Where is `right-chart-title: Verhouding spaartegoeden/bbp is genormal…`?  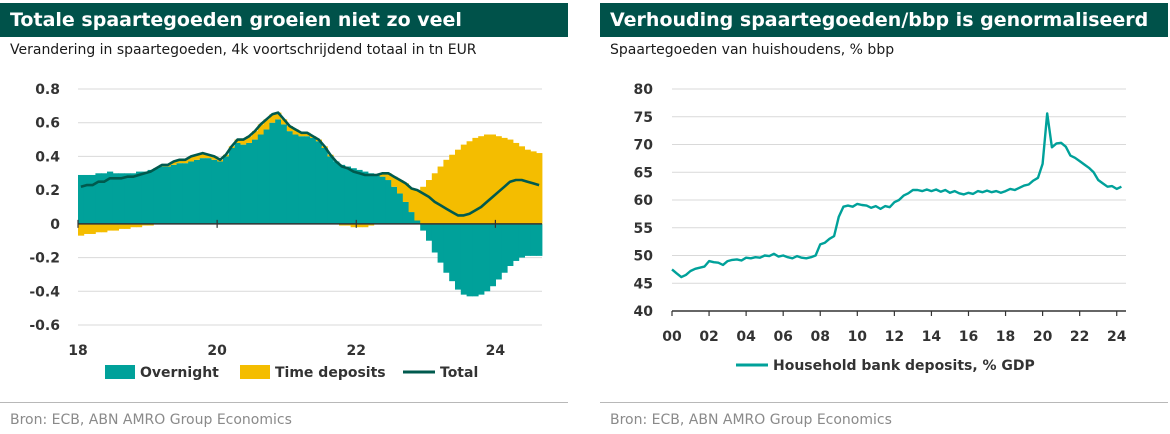
right-chart-title: Verhouding spaartegoeden/bbp is genormal… is located at coordinates (884, 20).